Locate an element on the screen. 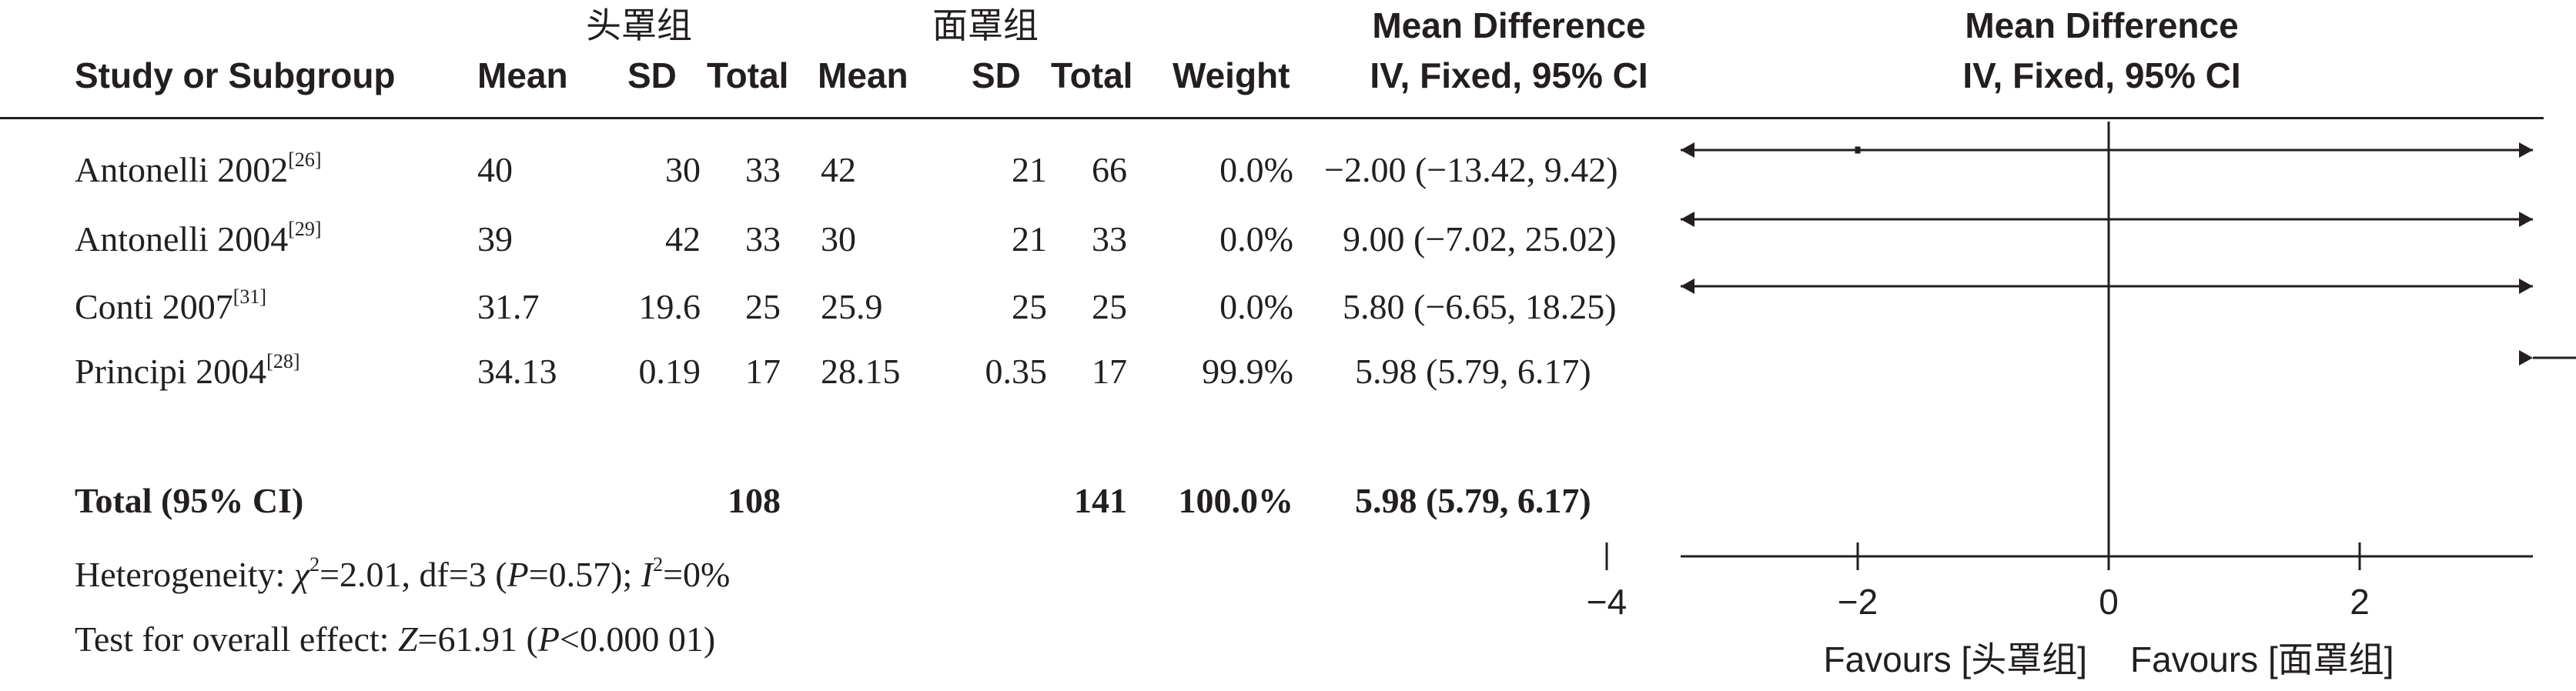 This screenshot has height=691, width=2576. total-label: Total (95% CI) is located at coordinates (190, 501).